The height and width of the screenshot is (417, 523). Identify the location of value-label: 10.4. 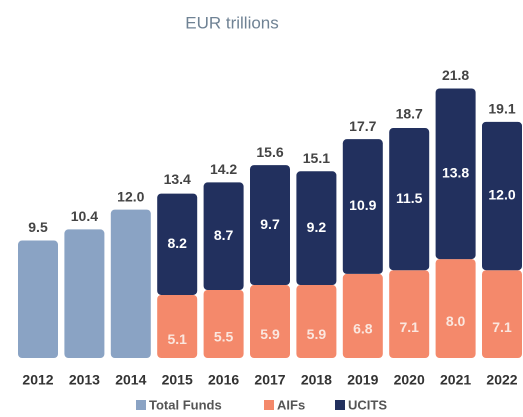
(84, 216).